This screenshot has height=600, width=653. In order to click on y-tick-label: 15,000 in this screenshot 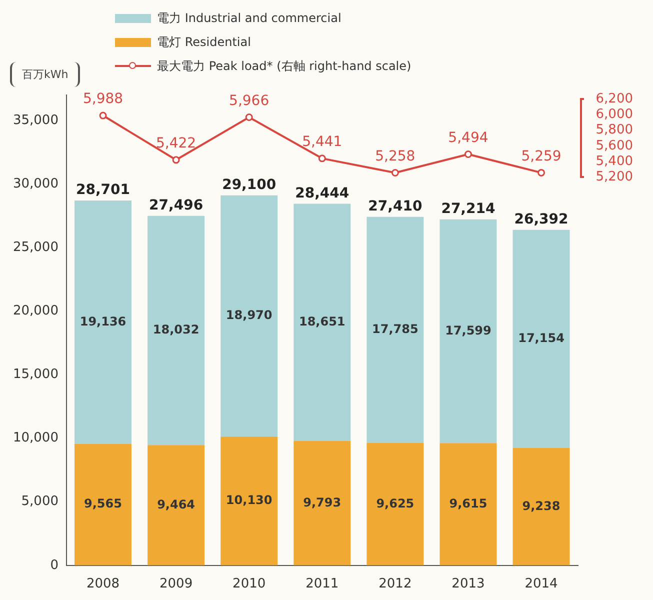, I will do `click(35, 374)`.